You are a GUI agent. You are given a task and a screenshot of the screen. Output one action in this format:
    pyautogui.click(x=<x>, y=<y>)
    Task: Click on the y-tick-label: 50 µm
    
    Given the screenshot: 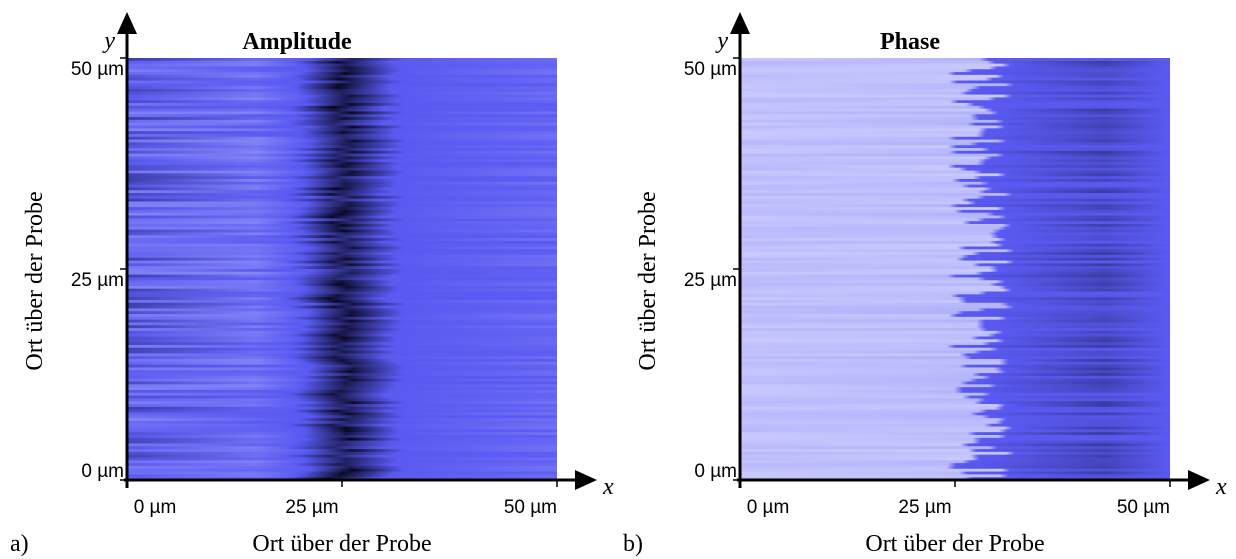 What is the action you would take?
    pyautogui.click(x=710, y=69)
    